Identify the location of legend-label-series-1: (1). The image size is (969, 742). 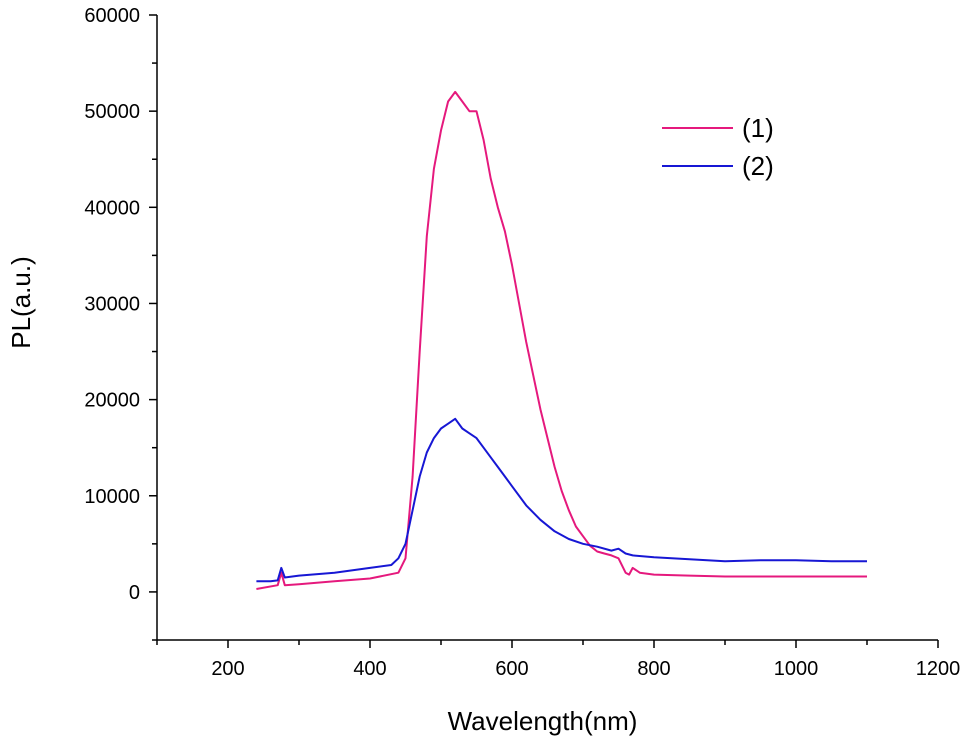
(758, 128).